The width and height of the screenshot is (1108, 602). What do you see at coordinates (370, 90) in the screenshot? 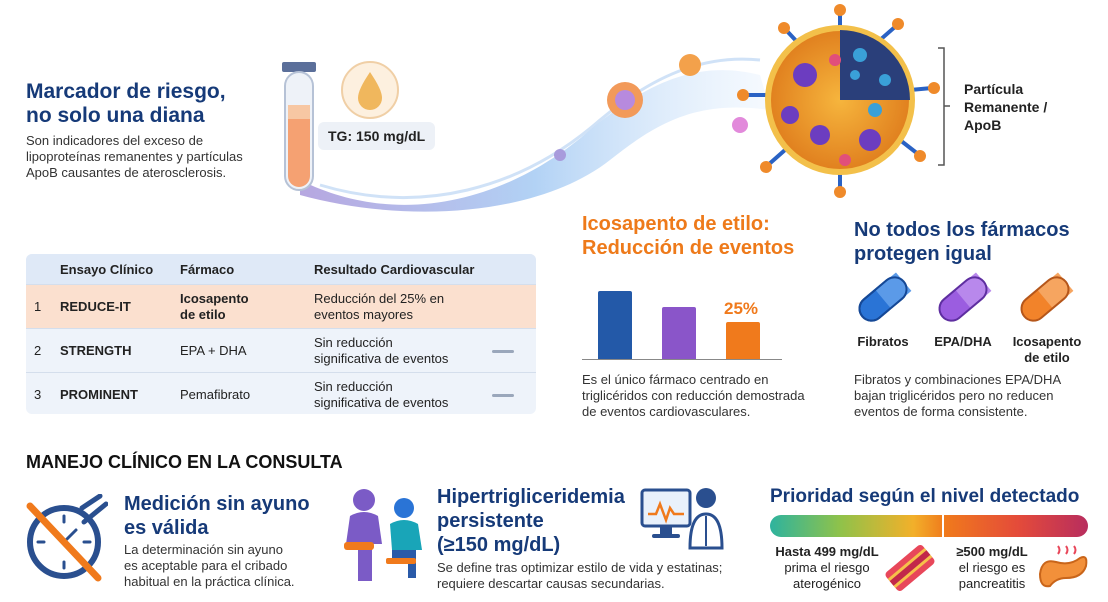
I see `droplet-icon` at bounding box center [370, 90].